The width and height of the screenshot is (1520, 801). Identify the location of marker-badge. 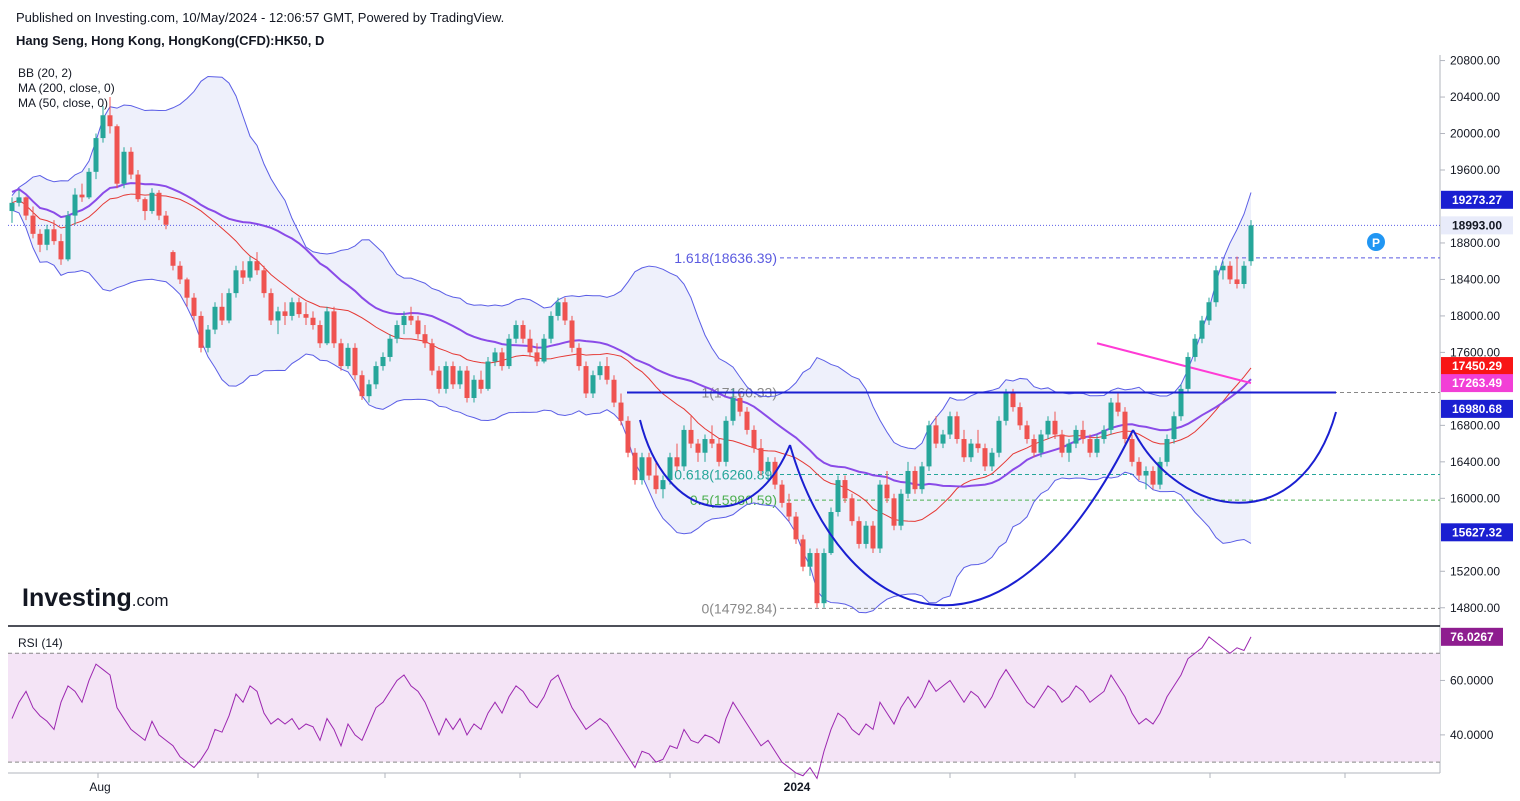
(1376, 242).